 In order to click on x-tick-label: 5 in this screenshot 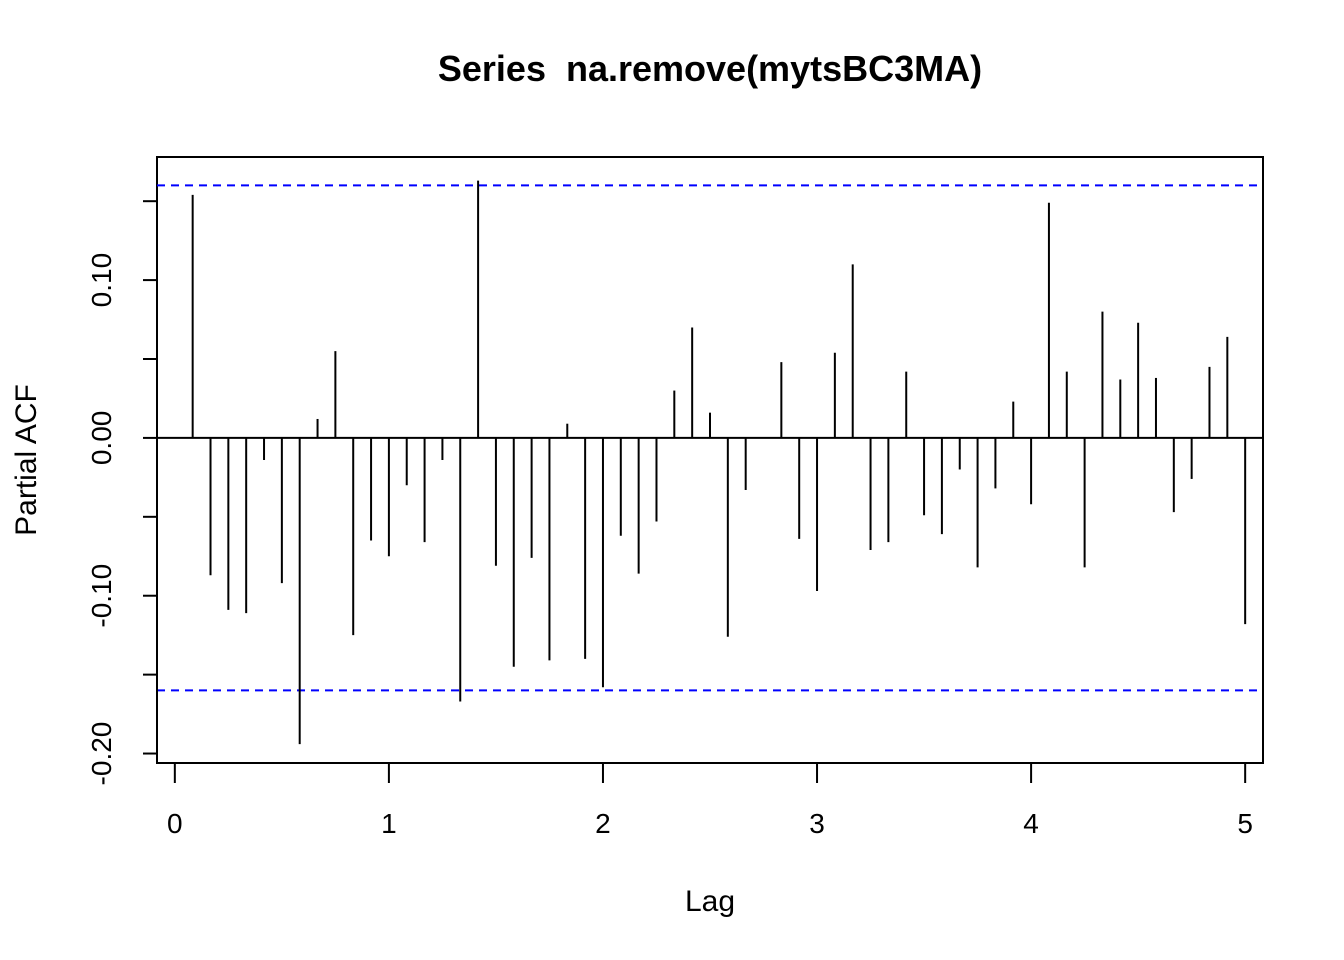, I will do `click(1245, 823)`.